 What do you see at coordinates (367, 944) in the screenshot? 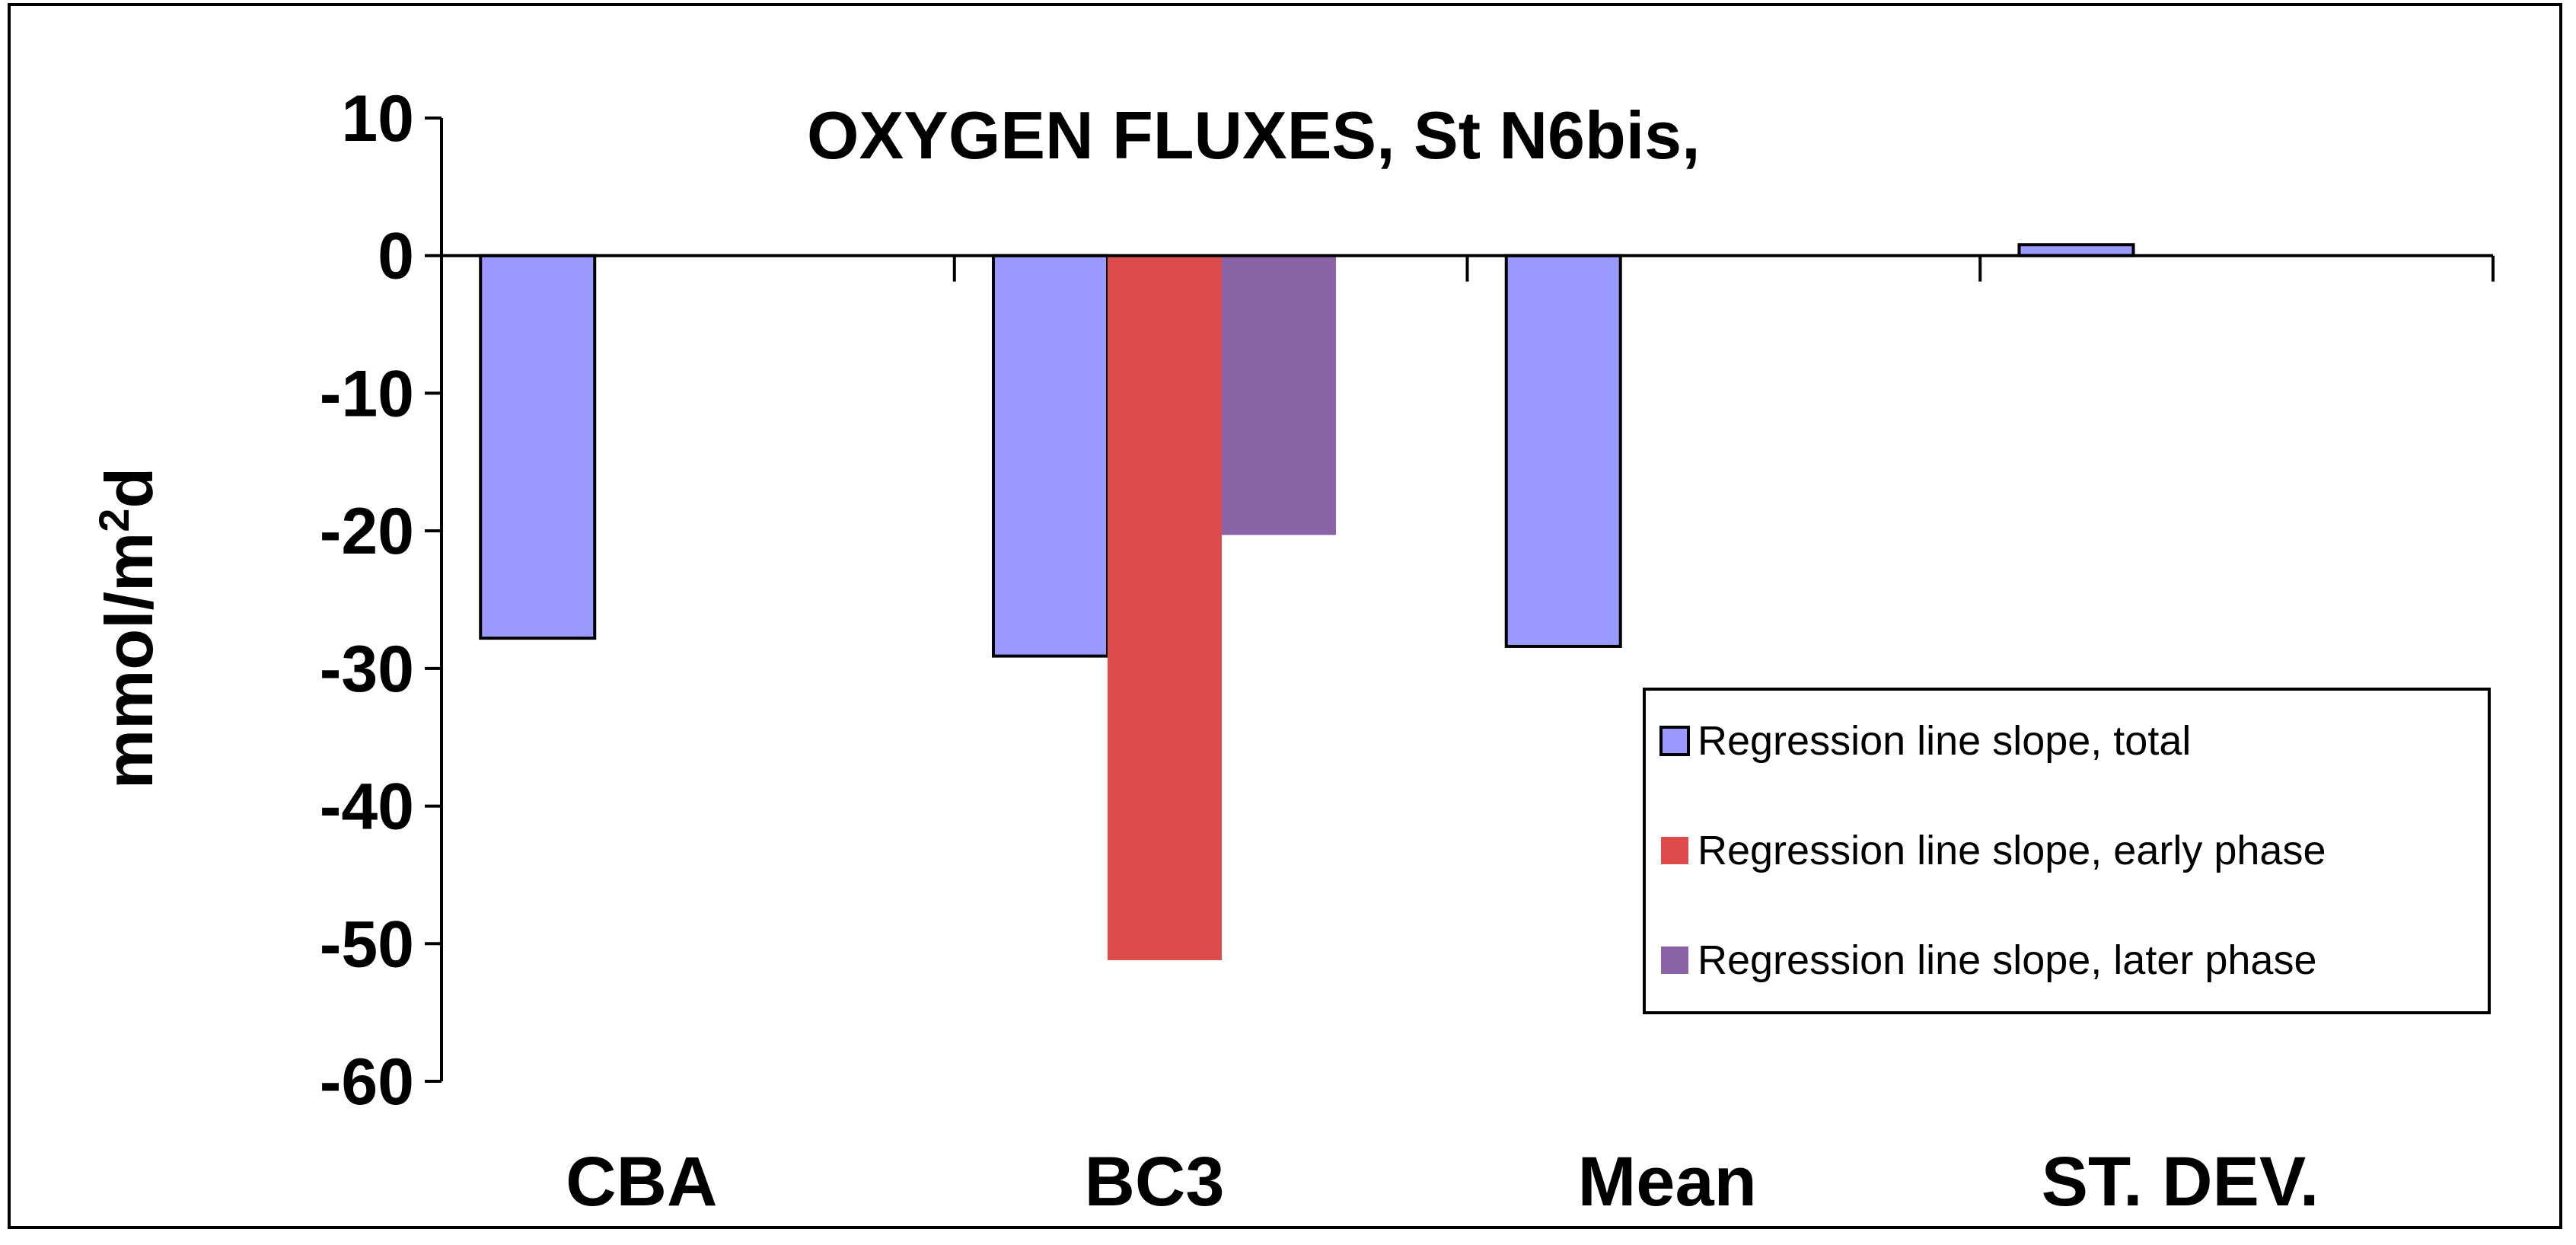
I see `y-tick-label: -50` at bounding box center [367, 944].